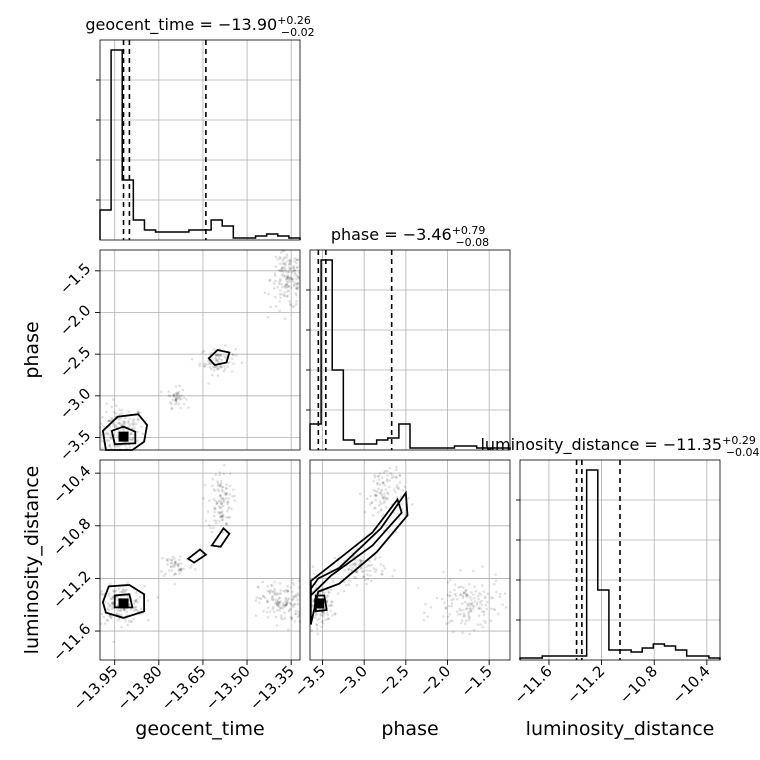 This screenshot has height=760, width=760. Describe the element at coordinates (200, 350) in the screenshot. I see `panel-2d-geocent_time-phase` at that location.